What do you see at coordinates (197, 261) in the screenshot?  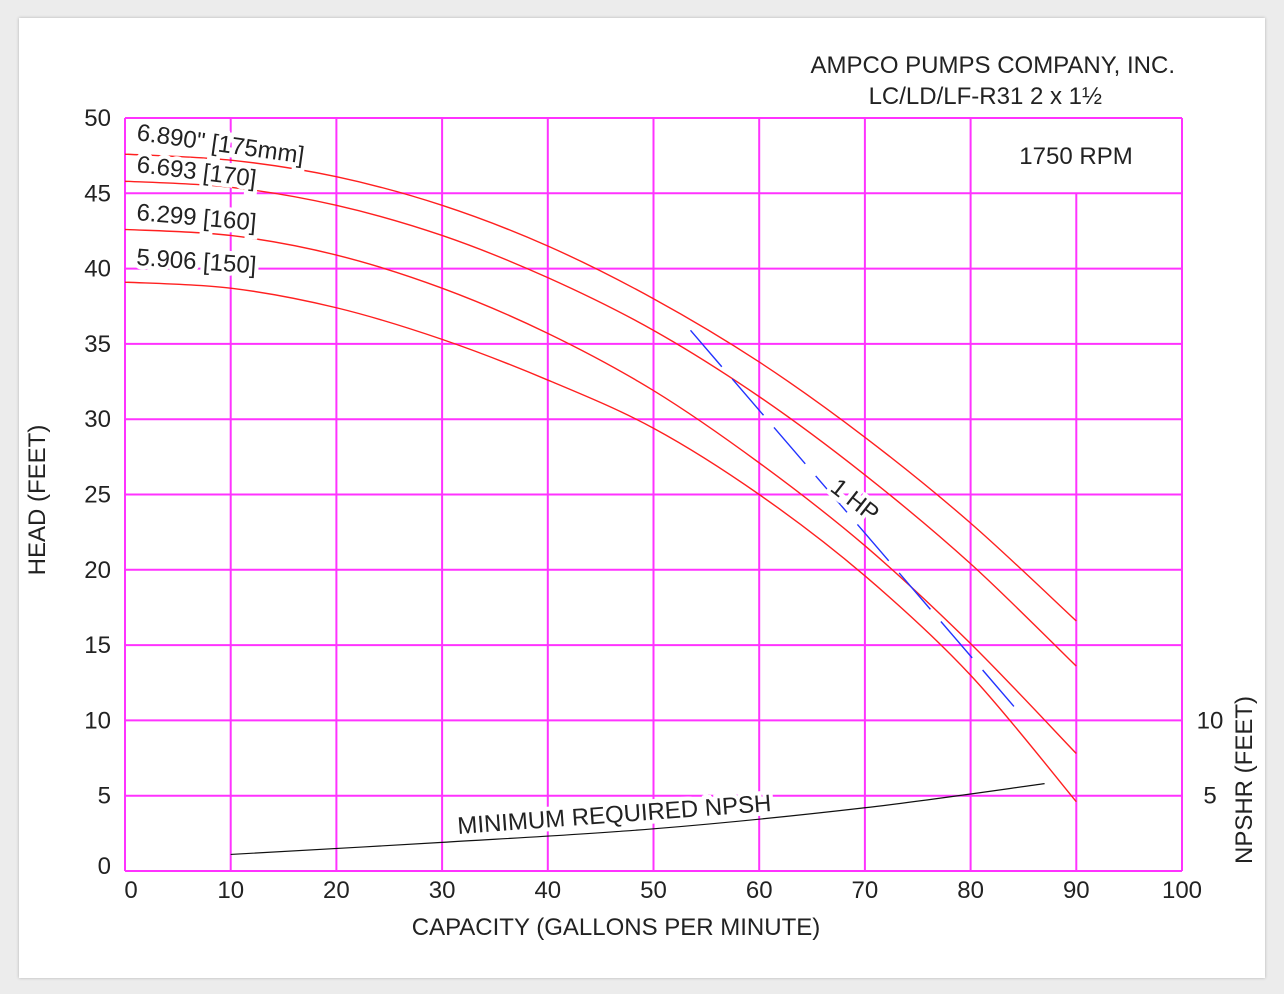 I see `impeller-curve-label: 5.906 [150]` at bounding box center [197, 261].